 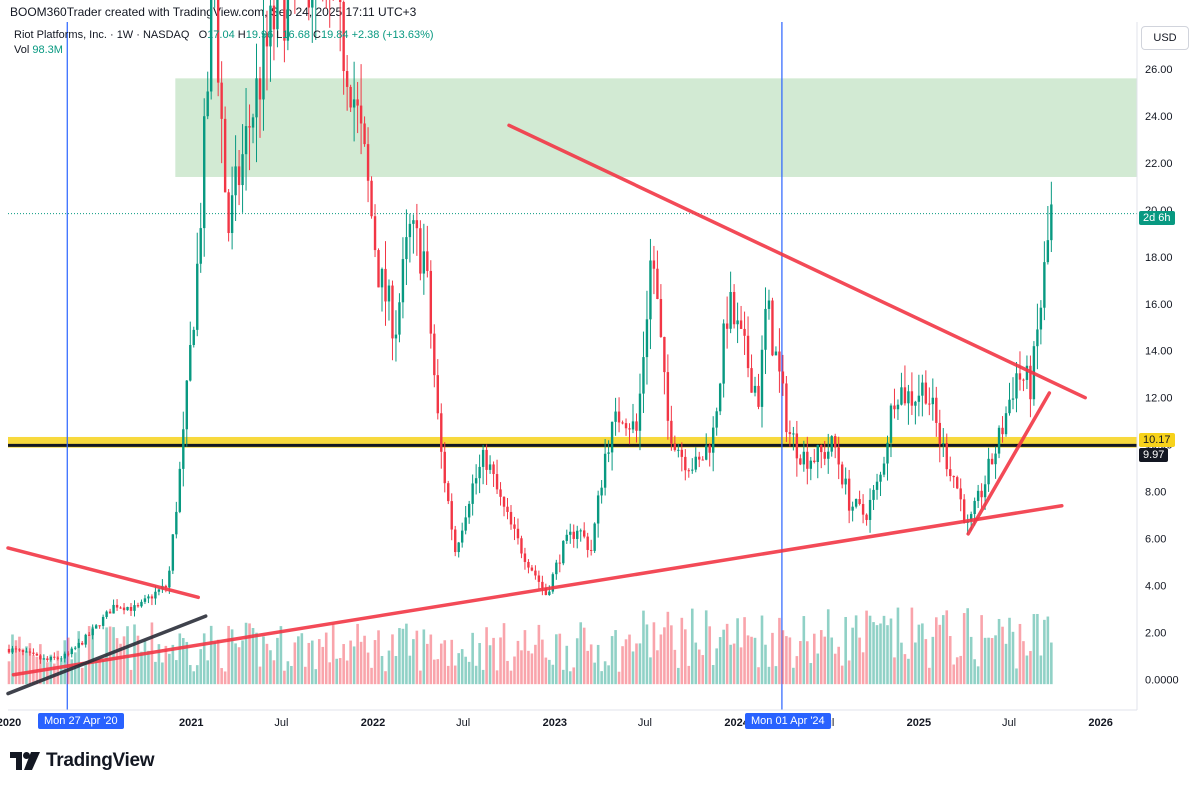 I want to click on currency-button: USD, so click(x=1165, y=38).